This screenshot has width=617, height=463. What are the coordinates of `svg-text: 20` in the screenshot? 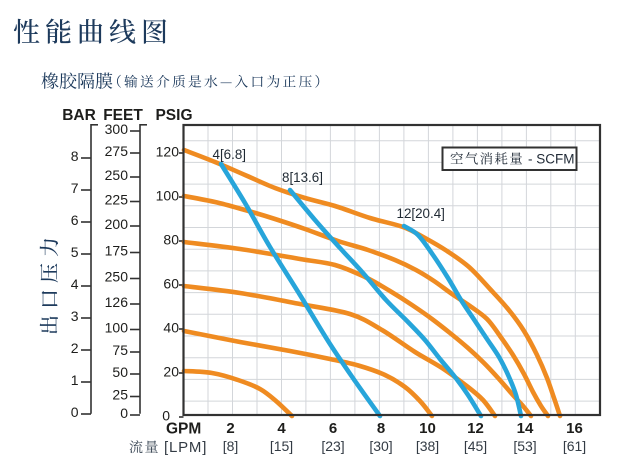 It's located at (171, 372).